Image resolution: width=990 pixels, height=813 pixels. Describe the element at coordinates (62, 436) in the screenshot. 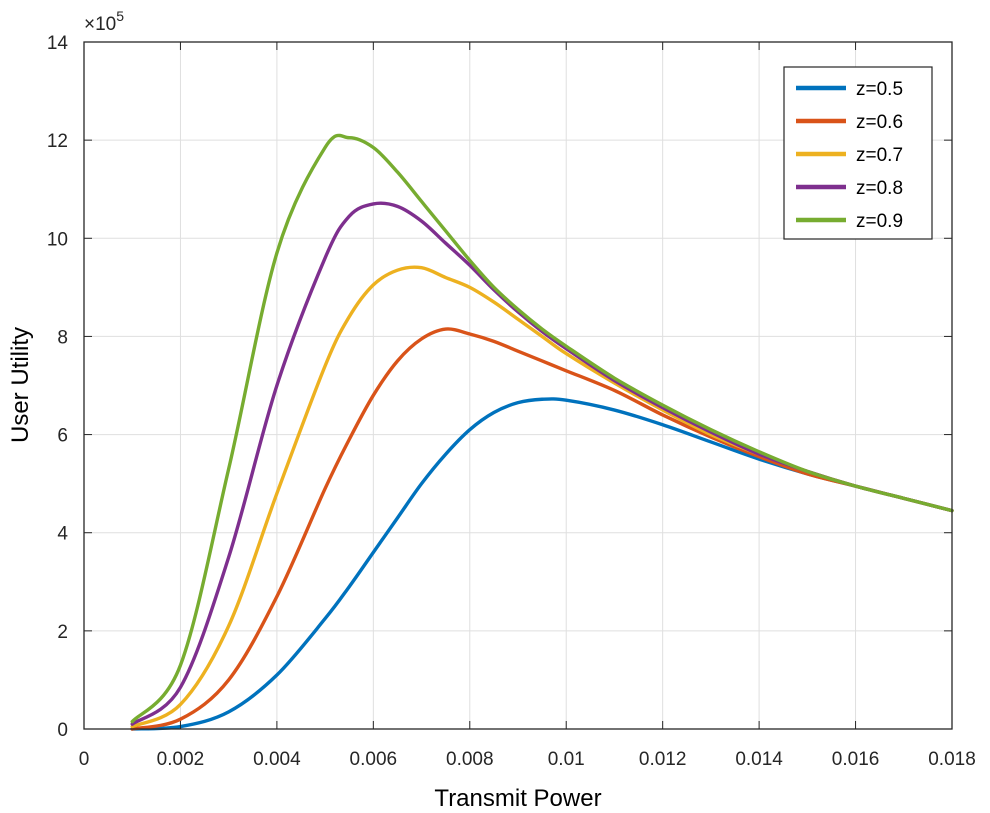

I see `y-tick-label: 6` at that location.